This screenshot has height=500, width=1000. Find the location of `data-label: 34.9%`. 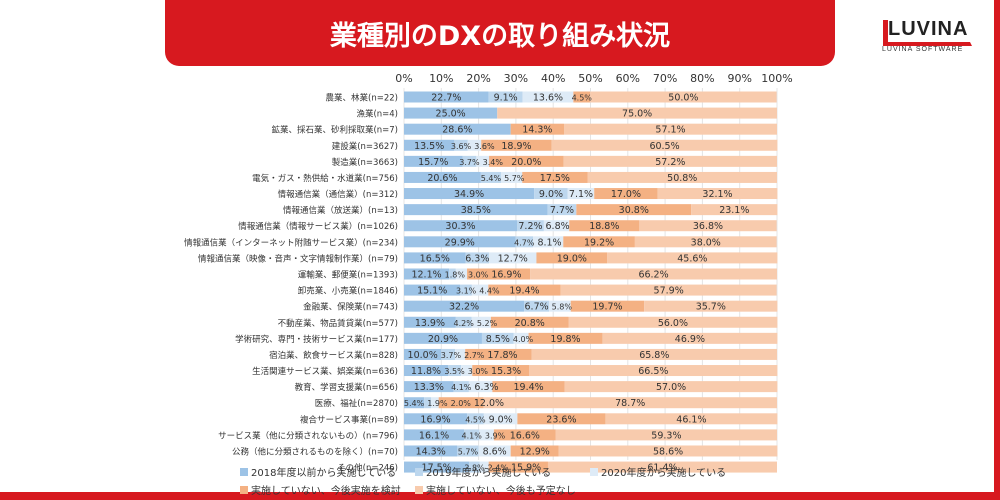

data-label: 34.9% is located at coordinates (469, 194).